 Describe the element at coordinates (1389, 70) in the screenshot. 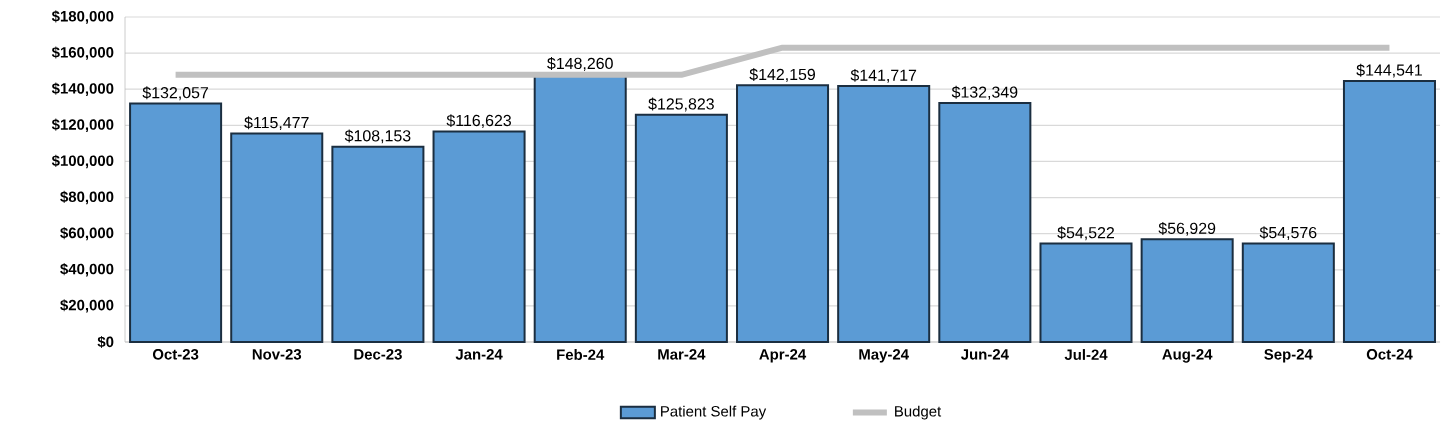

I see `data-label: $144,541` at that location.